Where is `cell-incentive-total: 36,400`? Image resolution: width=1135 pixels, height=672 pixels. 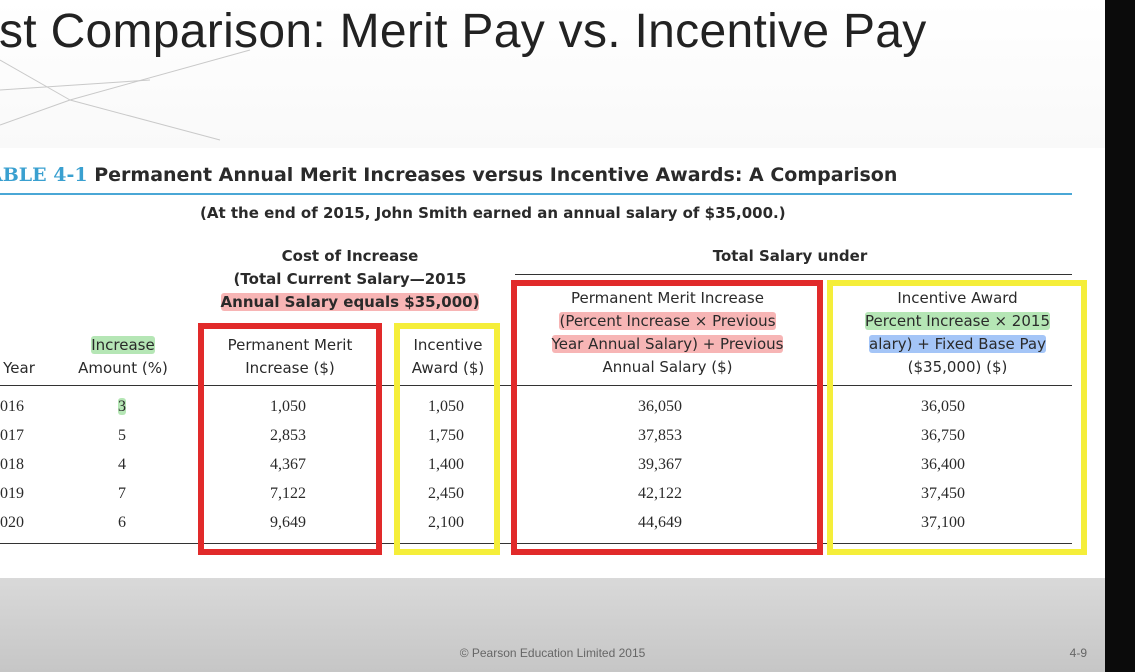
cell-incentive-total: 36,400 is located at coordinates (943, 464).